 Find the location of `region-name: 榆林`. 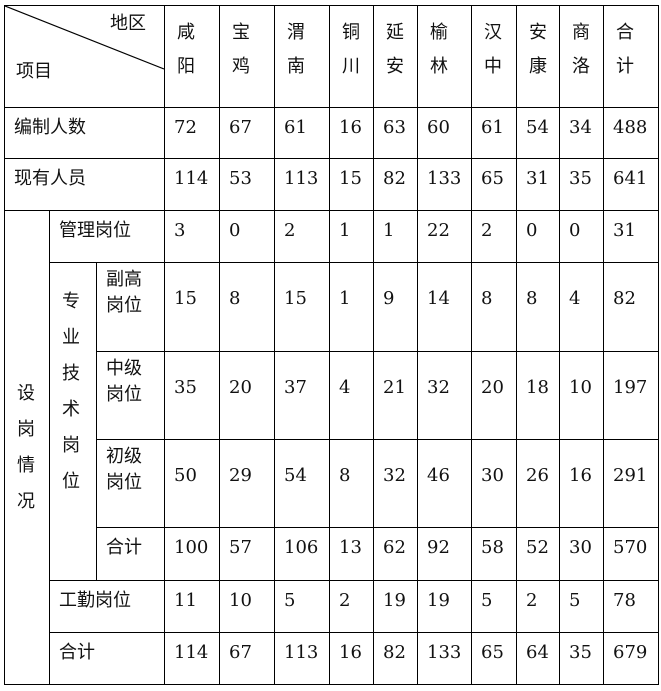

region-name: 榆林 is located at coordinates (439, 49).